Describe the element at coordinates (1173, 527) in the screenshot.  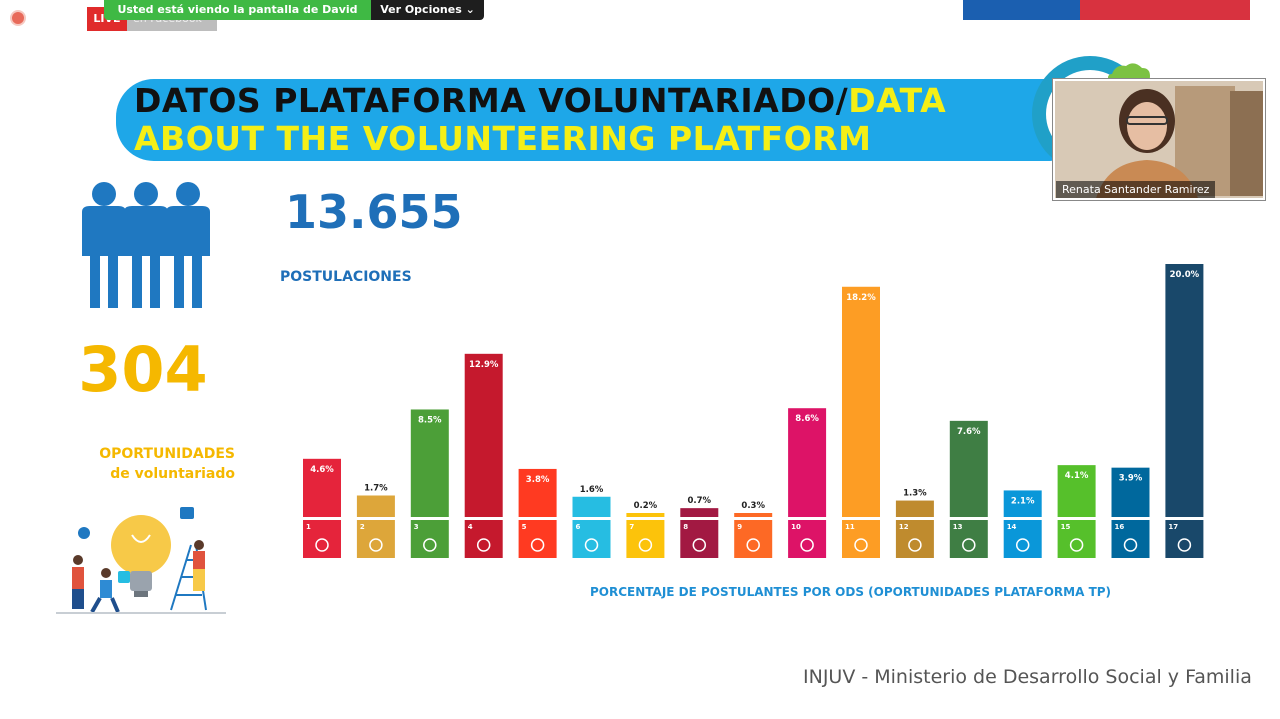
I see `ods-tick-label: 17` at that location.